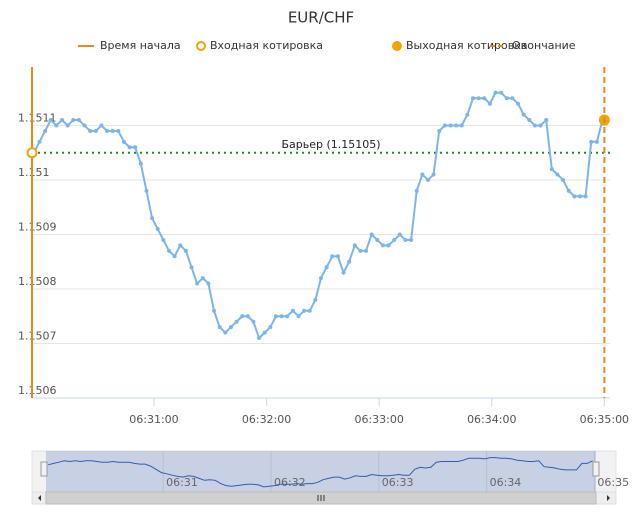  What do you see at coordinates (467, 45) in the screenshot?
I see `legend-label: Выходная котировка` at bounding box center [467, 45].